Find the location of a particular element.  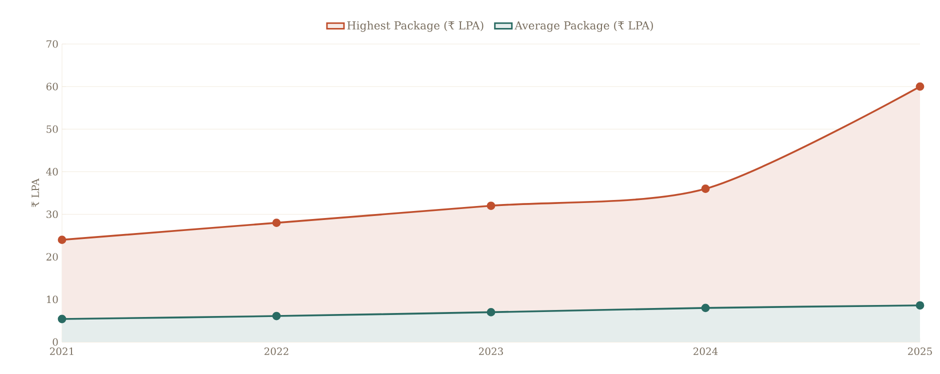

y-tick-label: 30 is located at coordinates (52, 214).